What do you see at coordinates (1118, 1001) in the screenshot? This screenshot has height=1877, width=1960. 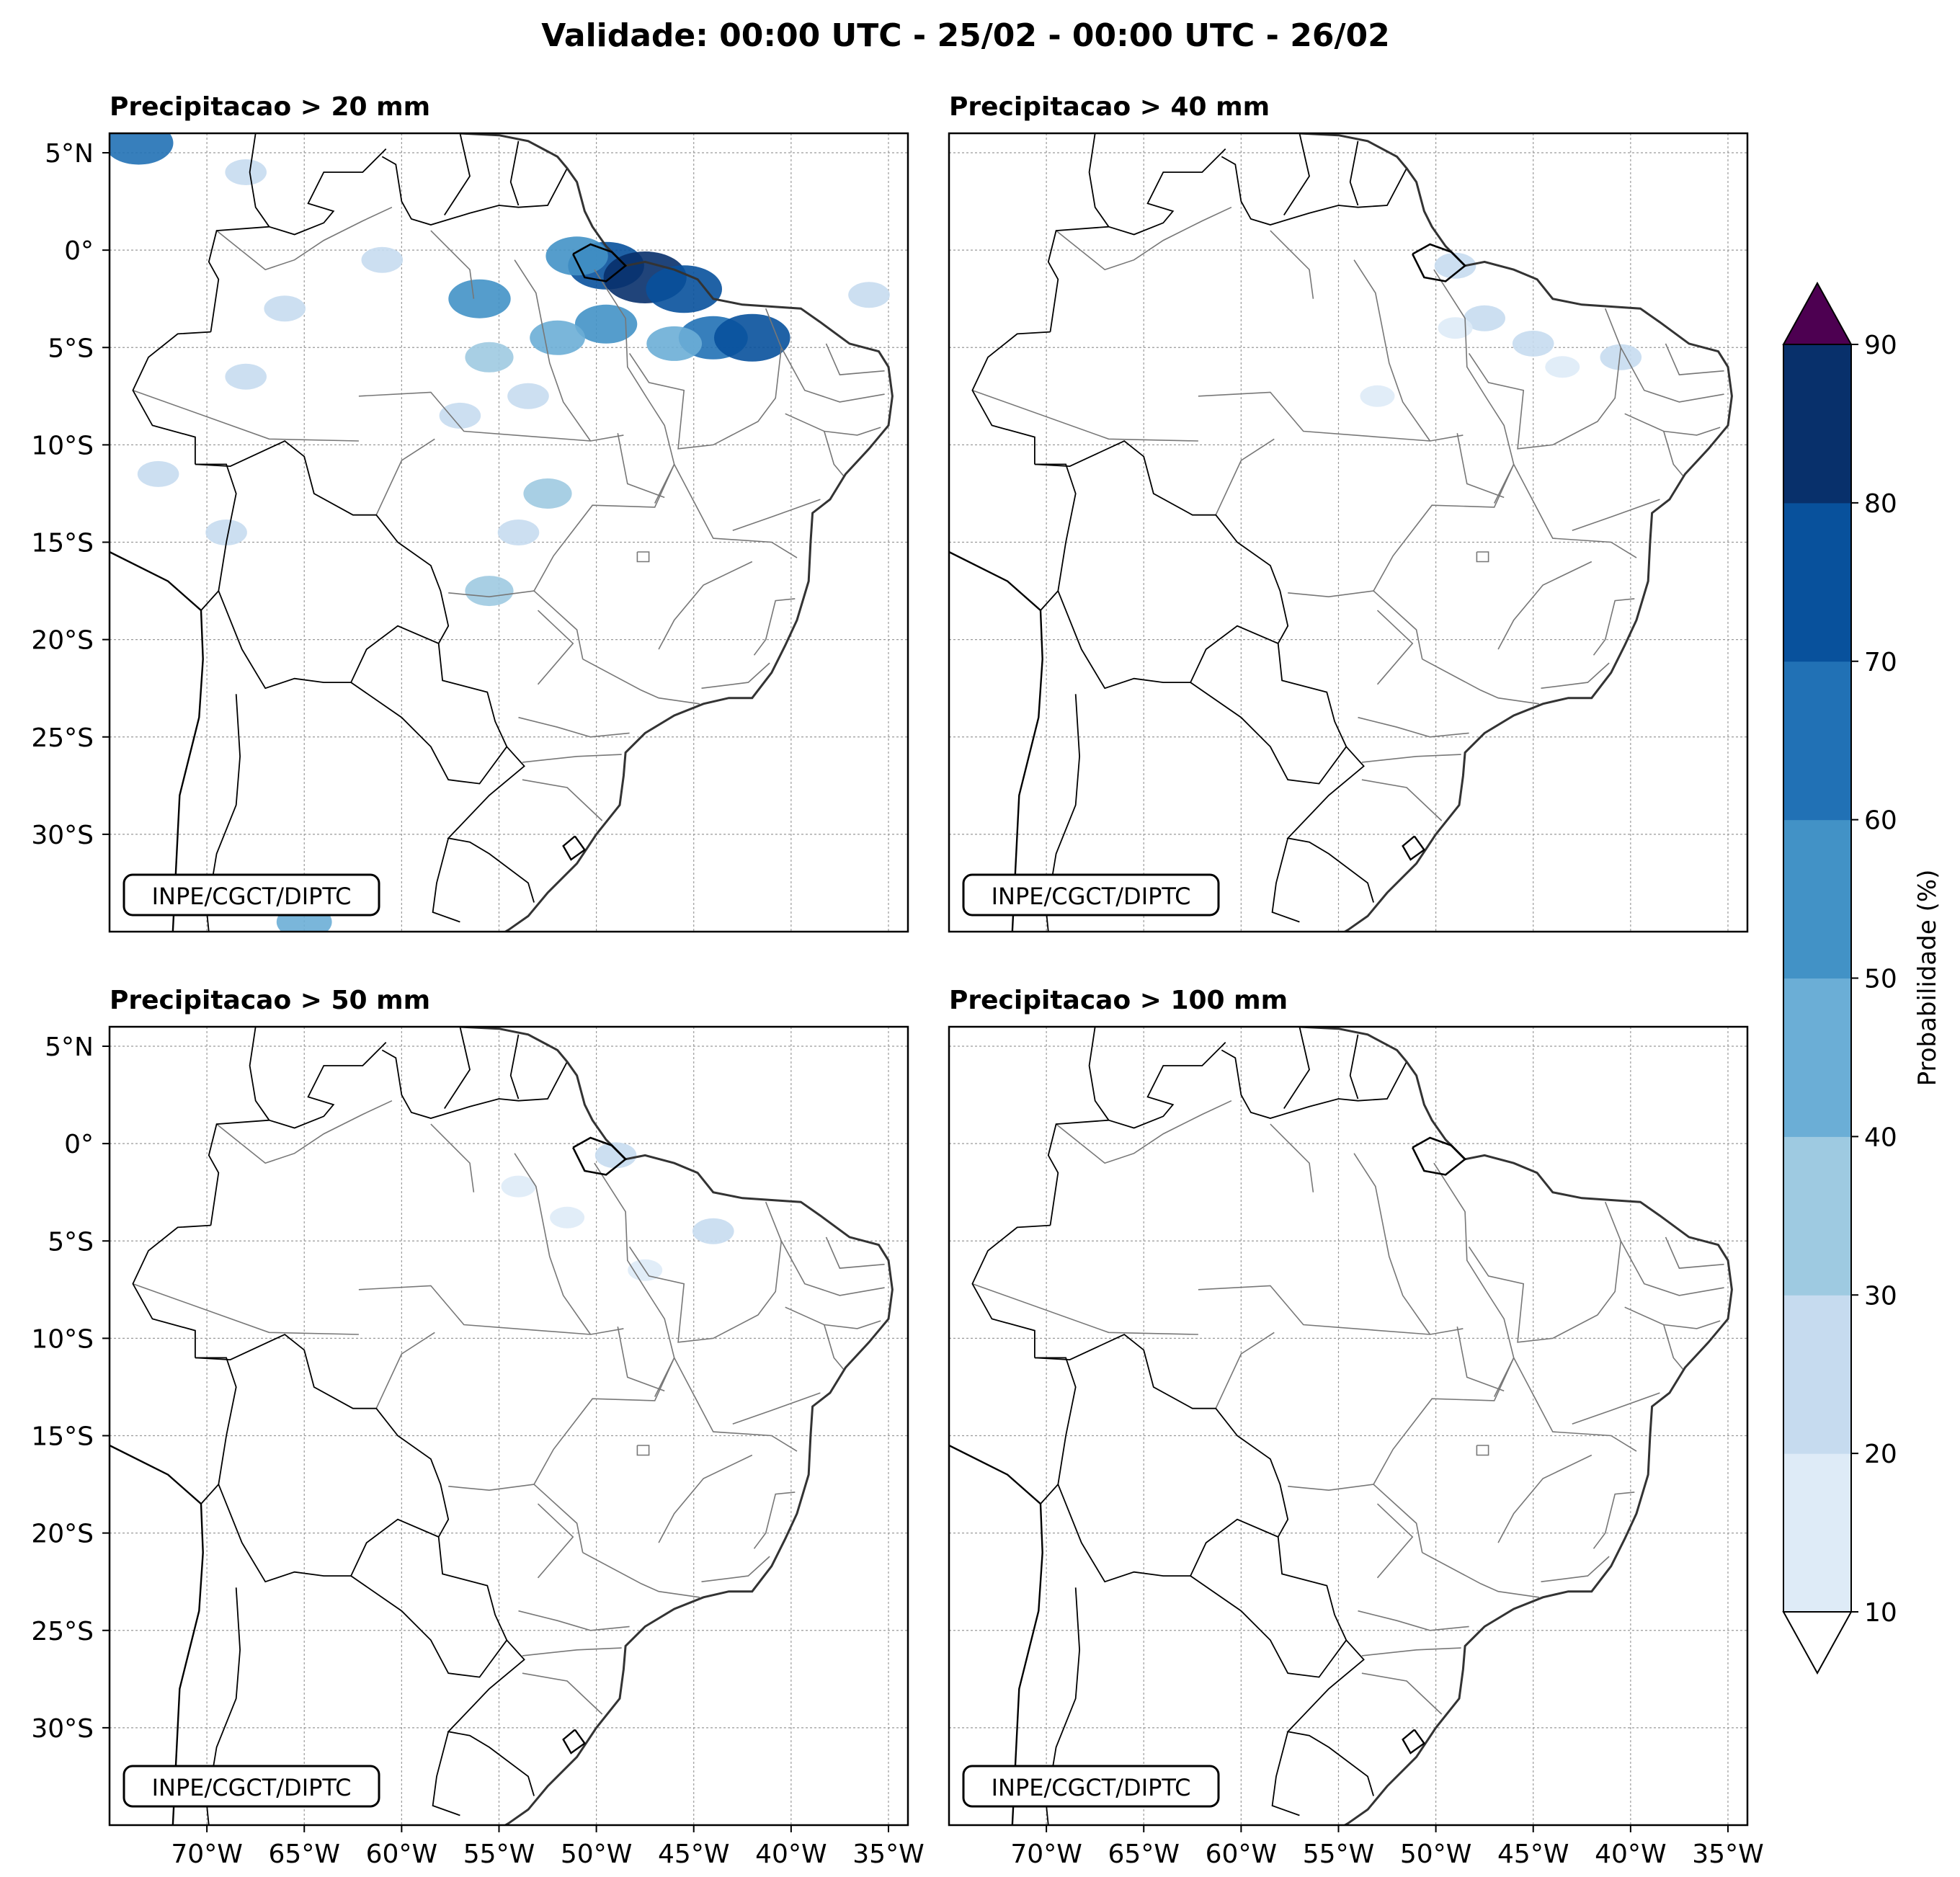 I see `panel-title: Precipitacao > 100 mm` at bounding box center [1118, 1001].